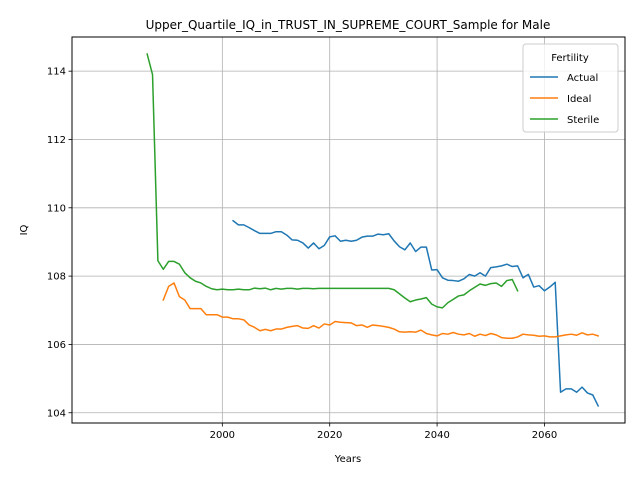 This screenshot has width=640, height=480. What do you see at coordinates (347, 459) in the screenshot?
I see `x-axis-label: Years` at bounding box center [347, 459].